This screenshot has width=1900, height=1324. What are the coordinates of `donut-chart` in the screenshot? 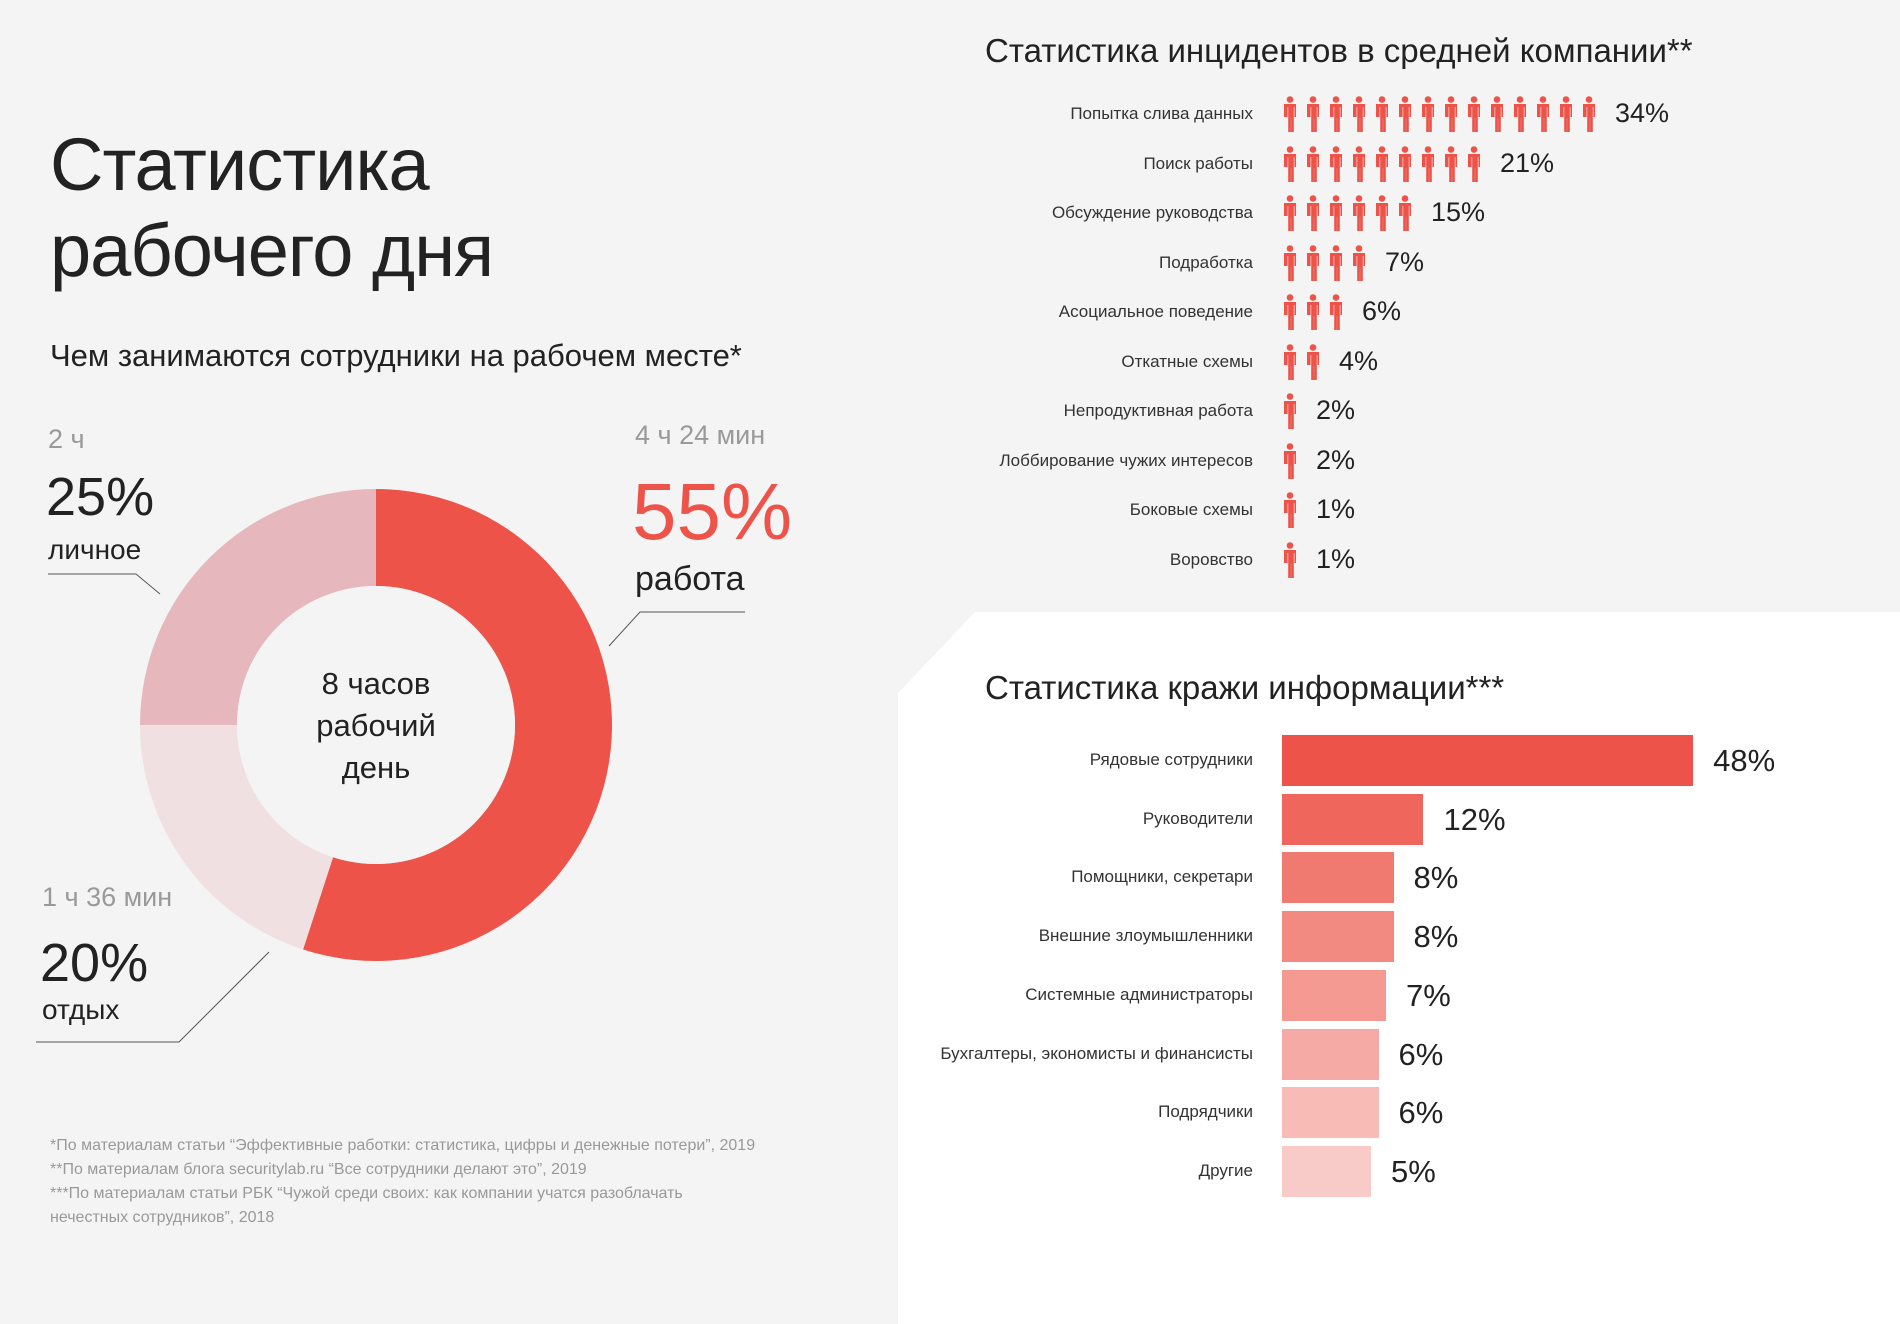 It's located at (376, 725).